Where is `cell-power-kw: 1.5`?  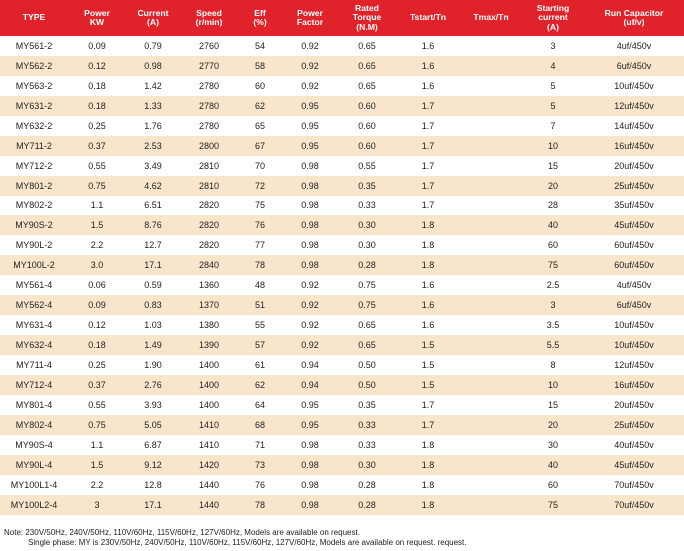 cell-power-kw: 1.5 is located at coordinates (97, 464).